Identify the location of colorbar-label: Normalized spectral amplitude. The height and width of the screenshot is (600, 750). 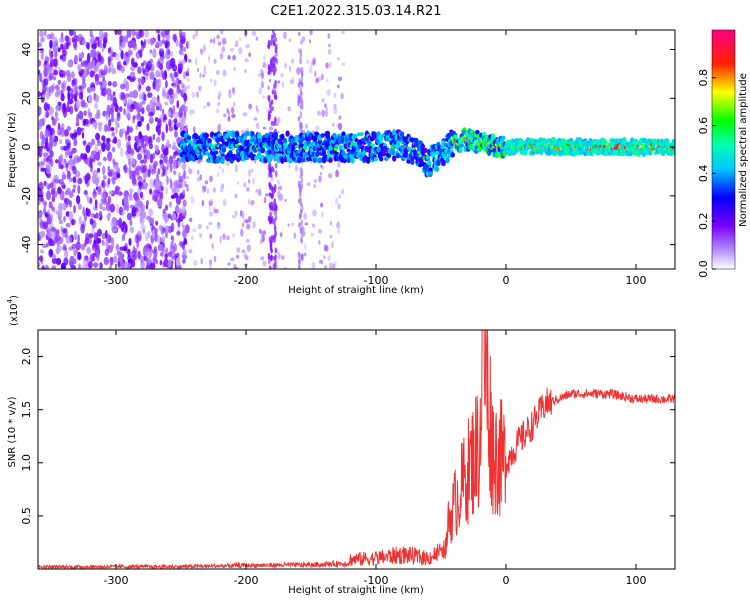
(743, 150).